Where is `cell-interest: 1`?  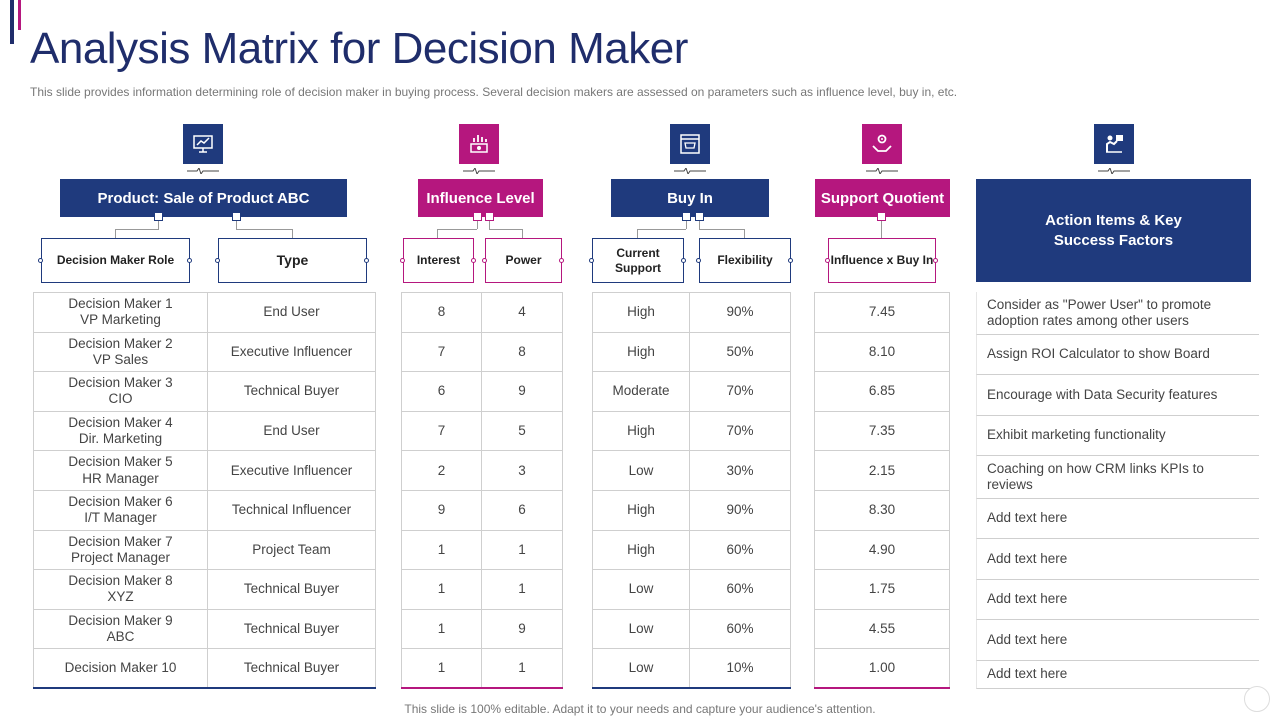
cell-interest: 1 is located at coordinates (441, 668).